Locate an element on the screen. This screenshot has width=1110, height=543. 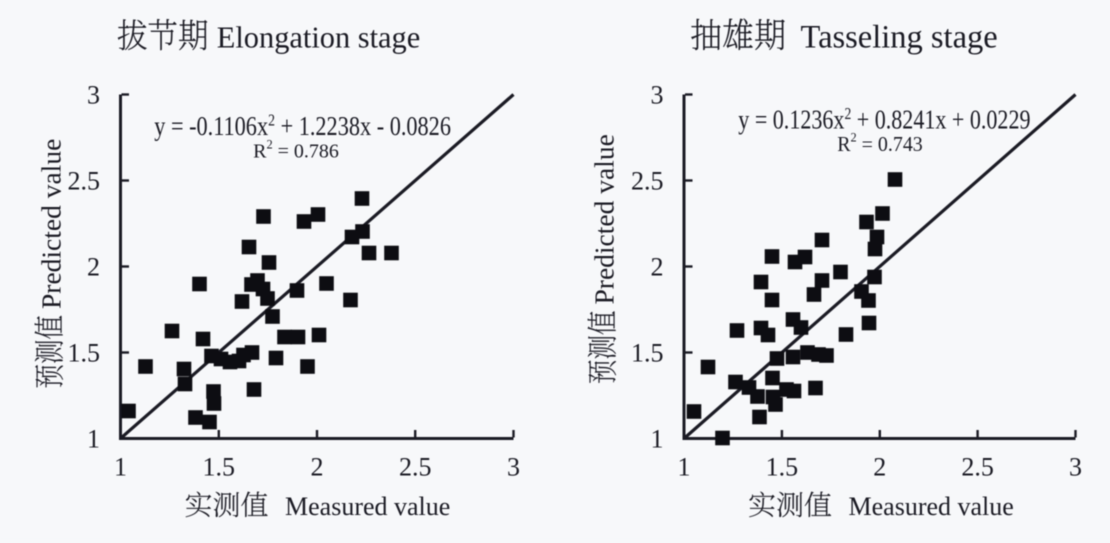
svg-text:y = 0.1236x2 + 0.8241x + 0.022: y = 0.1236x2 + 0.8241x + 0.0229 is located at coordinates (884, 120).